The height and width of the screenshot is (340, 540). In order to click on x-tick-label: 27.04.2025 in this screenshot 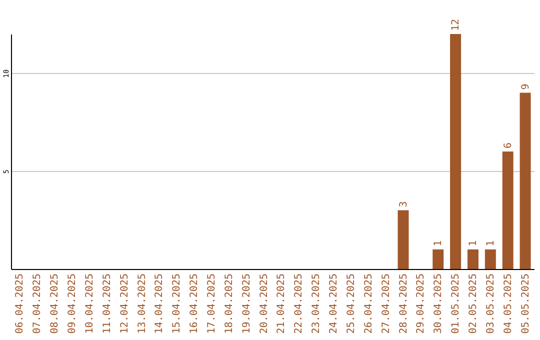, I will do `click(386, 304)`.